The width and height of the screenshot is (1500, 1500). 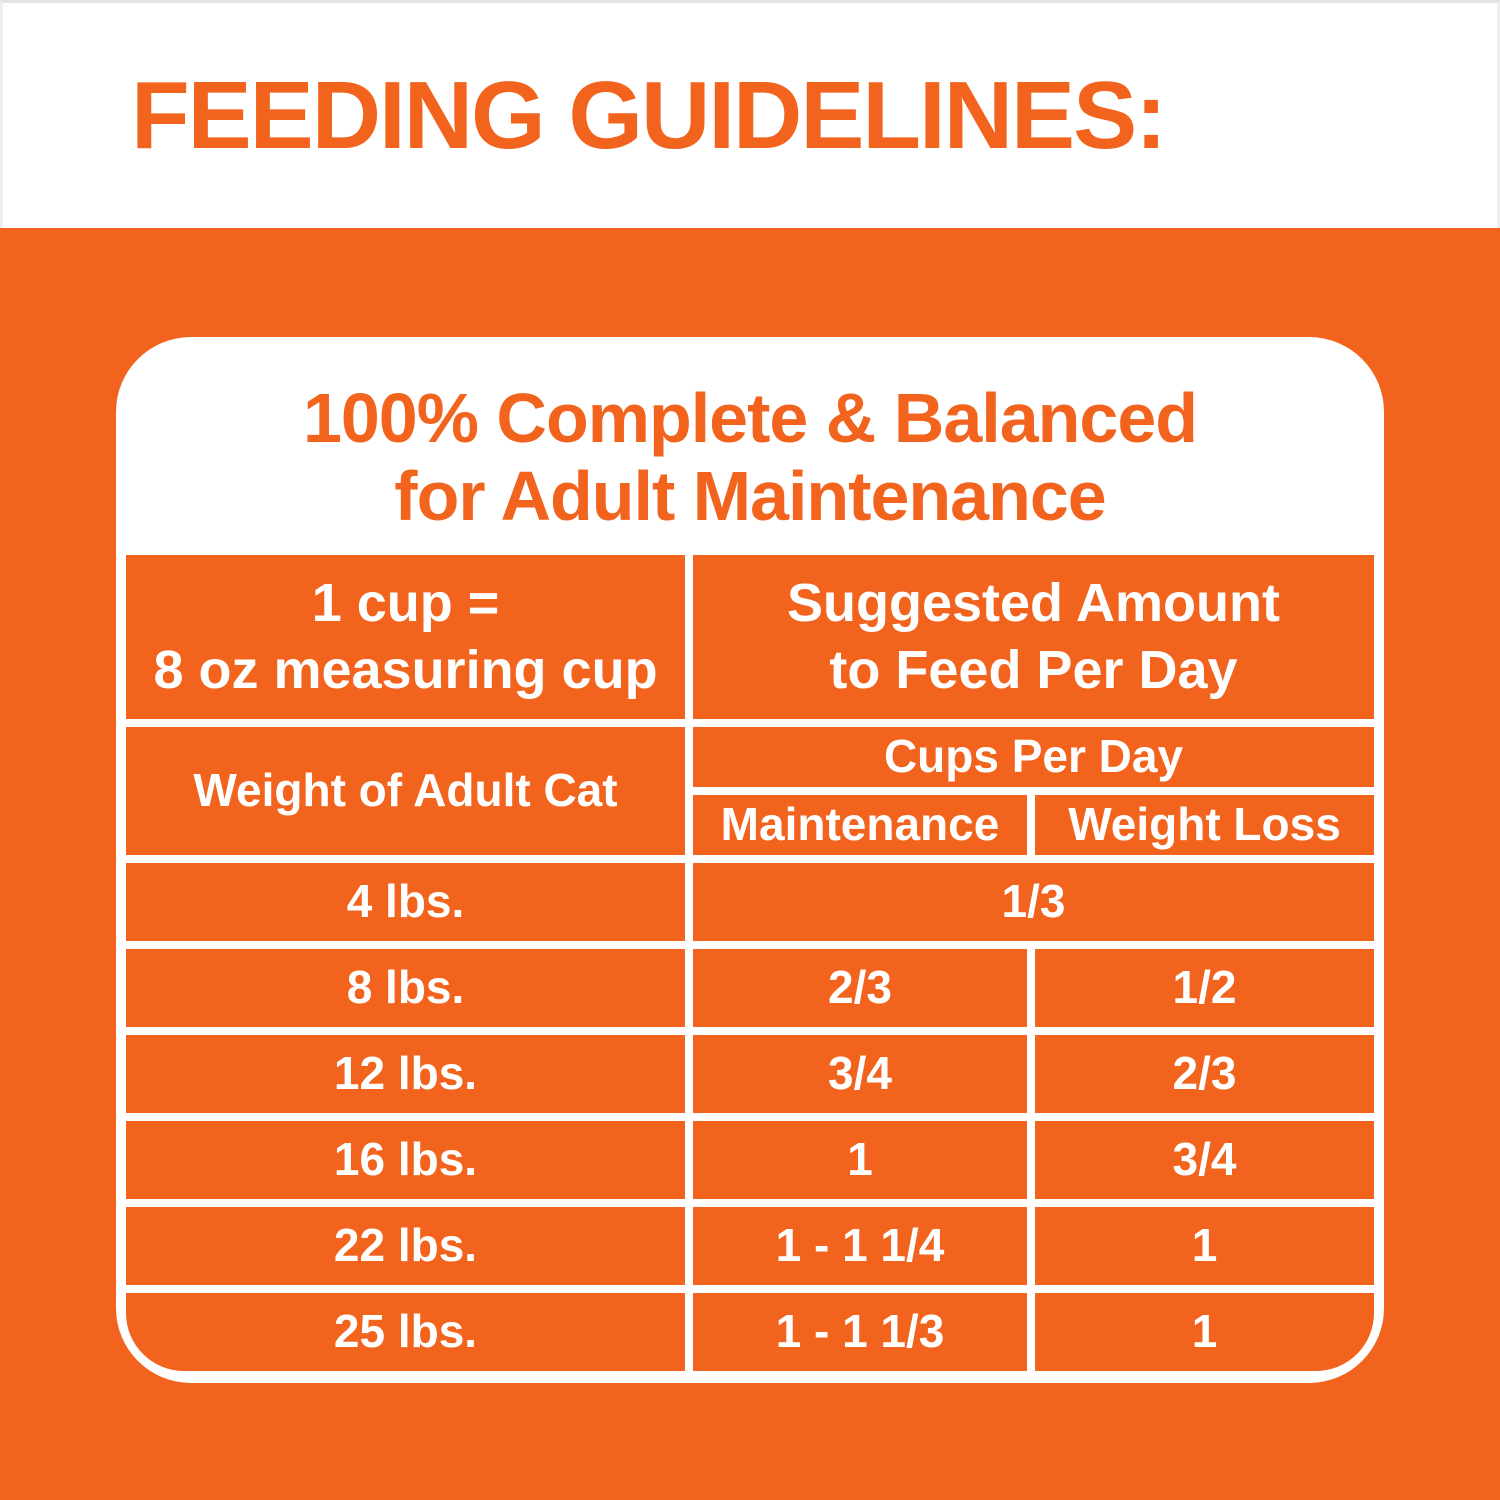 I want to click on table-cell-weight: 12 lbs., so click(x=405, y=1074).